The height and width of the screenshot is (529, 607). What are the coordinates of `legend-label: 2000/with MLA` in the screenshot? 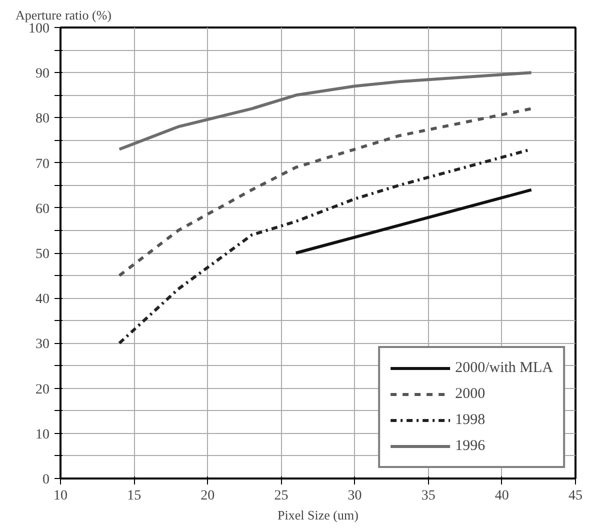 It's located at (504, 368).